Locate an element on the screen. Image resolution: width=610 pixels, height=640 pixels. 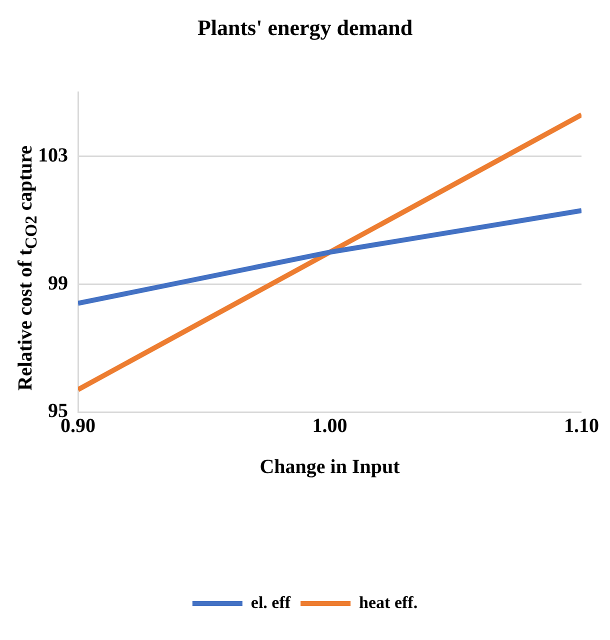
x-tick-label: 1.10 is located at coordinates (581, 426).